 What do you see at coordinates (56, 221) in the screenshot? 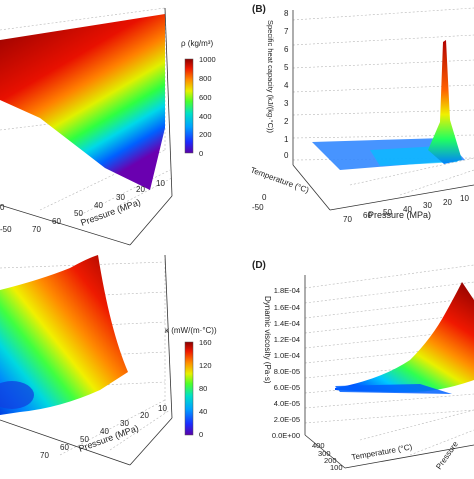
I see `panel-a-x-tick: 60` at bounding box center [56, 221].